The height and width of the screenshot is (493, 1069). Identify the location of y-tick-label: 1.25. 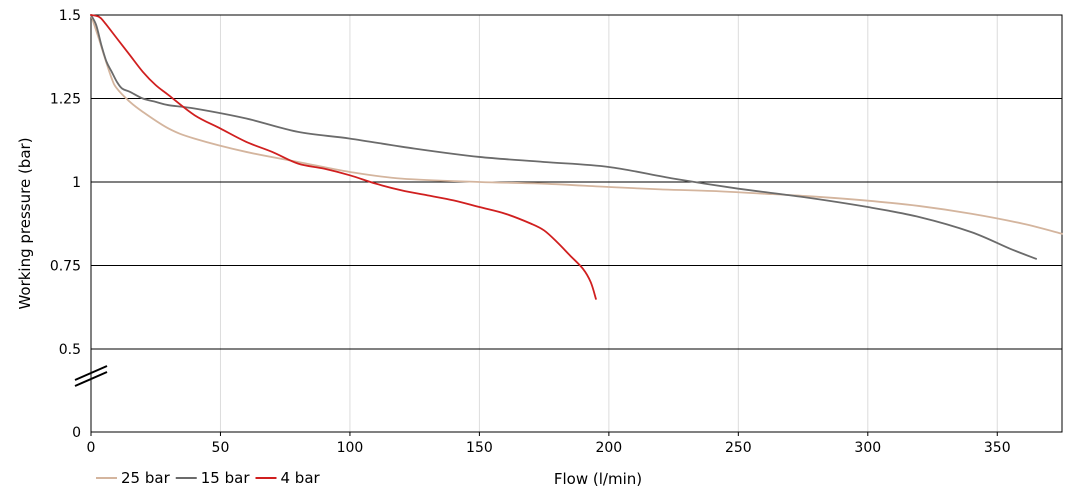
(65, 100).